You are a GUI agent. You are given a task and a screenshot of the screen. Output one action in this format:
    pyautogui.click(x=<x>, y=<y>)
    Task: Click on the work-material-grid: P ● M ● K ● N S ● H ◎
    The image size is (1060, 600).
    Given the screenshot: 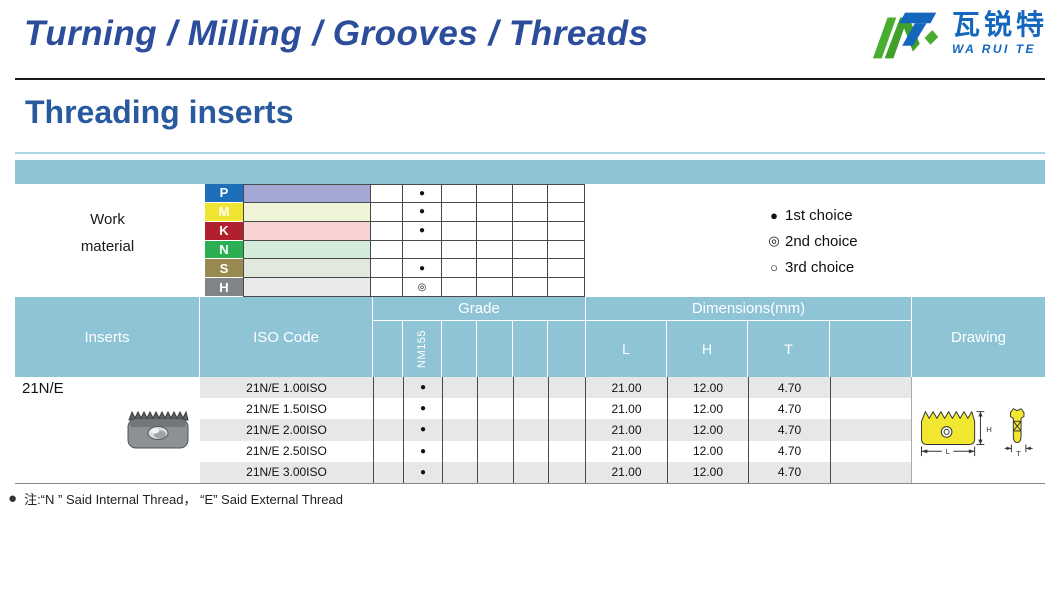 What is the action you would take?
    pyautogui.click(x=395, y=240)
    